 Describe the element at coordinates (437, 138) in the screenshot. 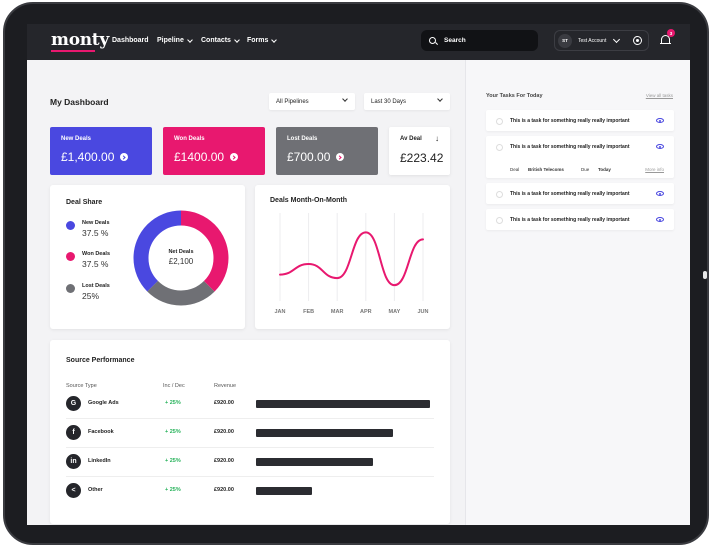

I see `arrow-down-icon: ↓` at that location.